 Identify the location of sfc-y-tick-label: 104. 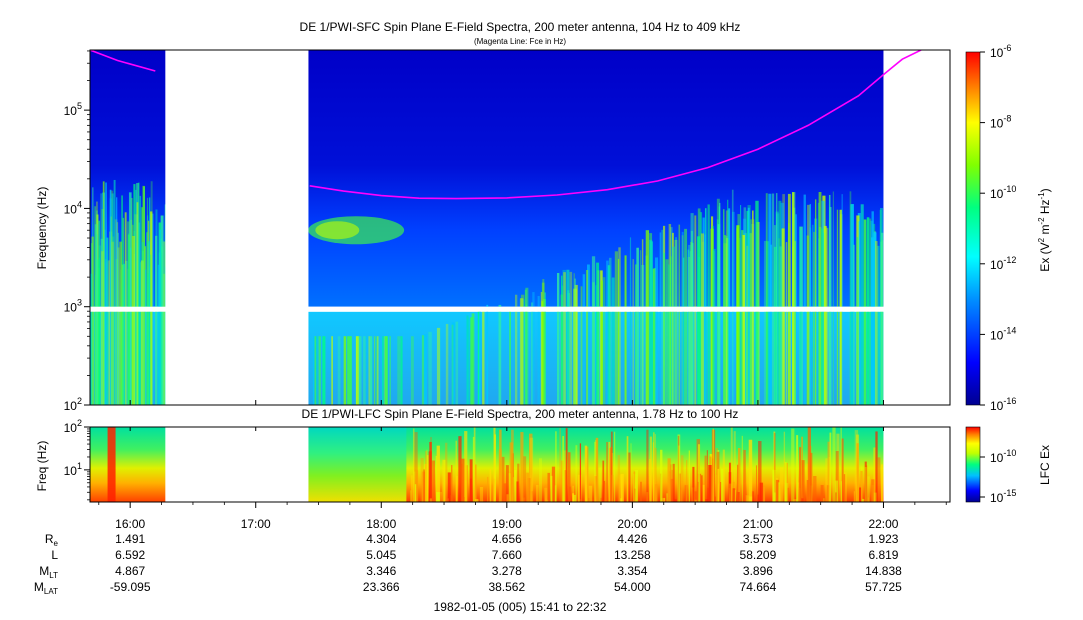
(73, 207).